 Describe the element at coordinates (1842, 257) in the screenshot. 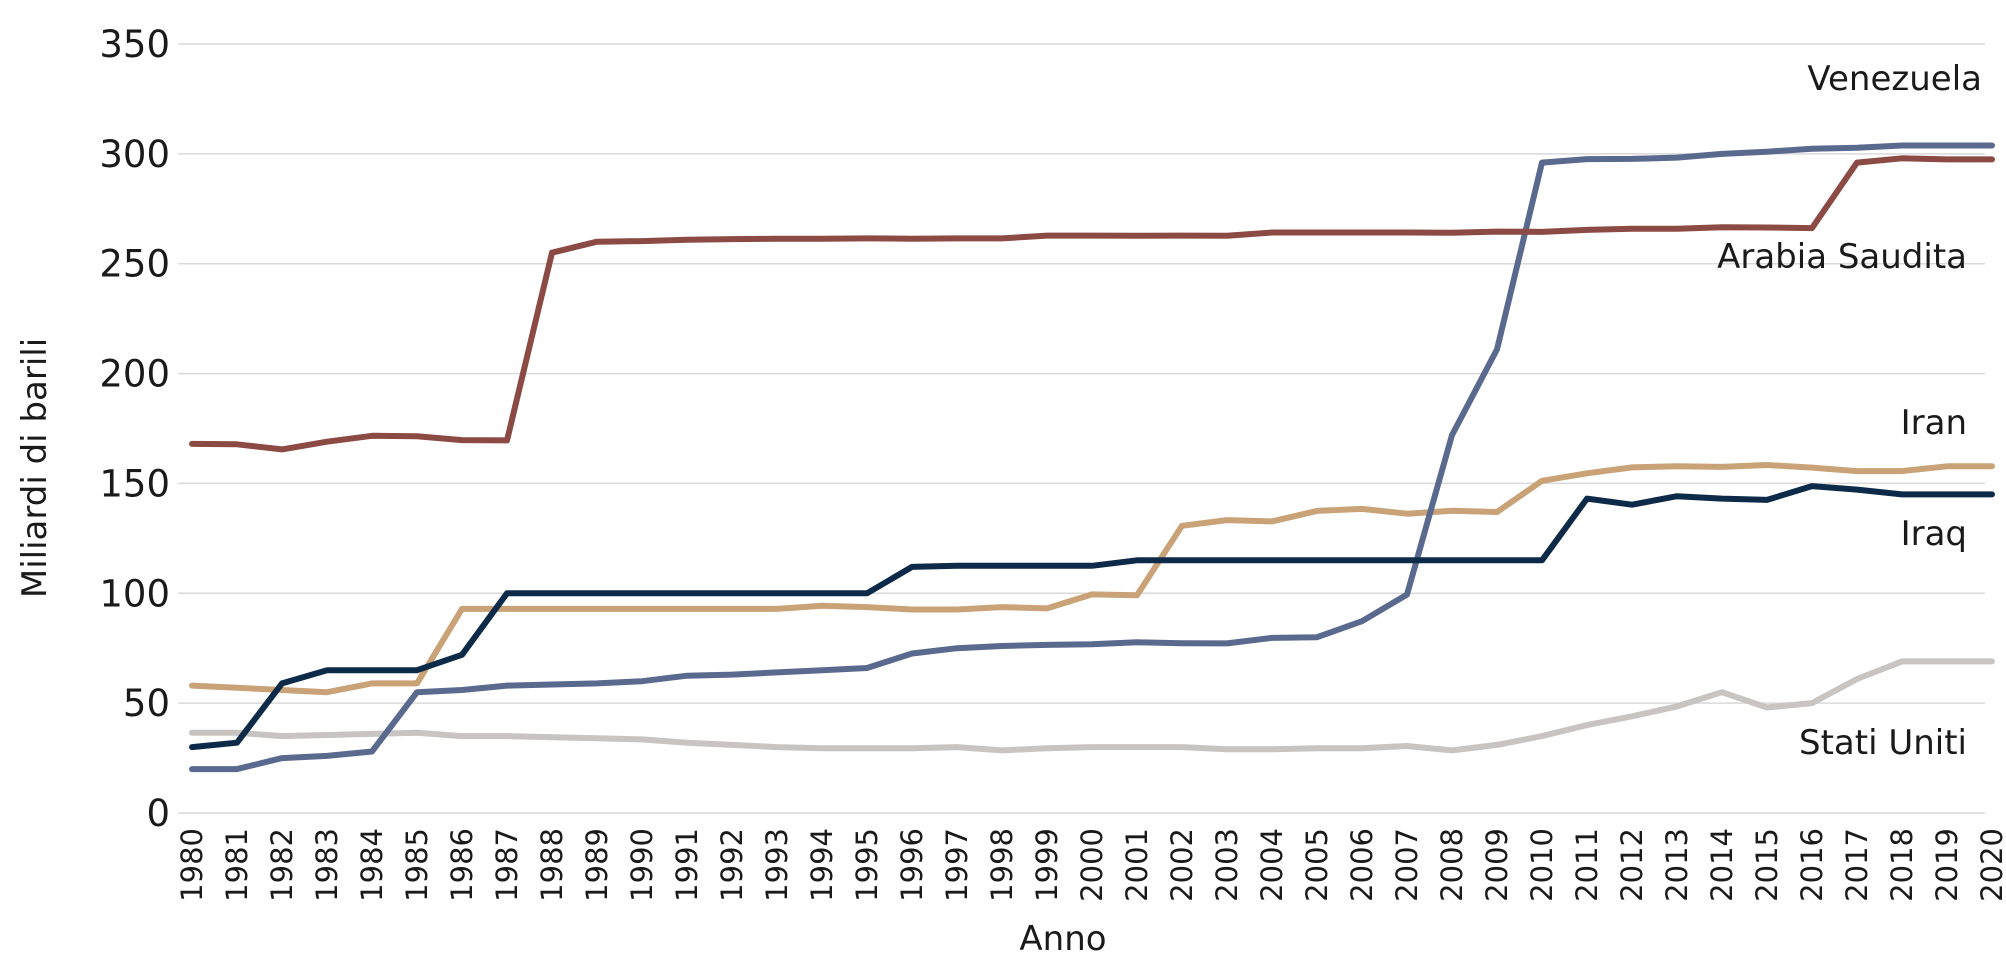

I see `series-label-arabia-saudita: Arabia Saudita` at that location.